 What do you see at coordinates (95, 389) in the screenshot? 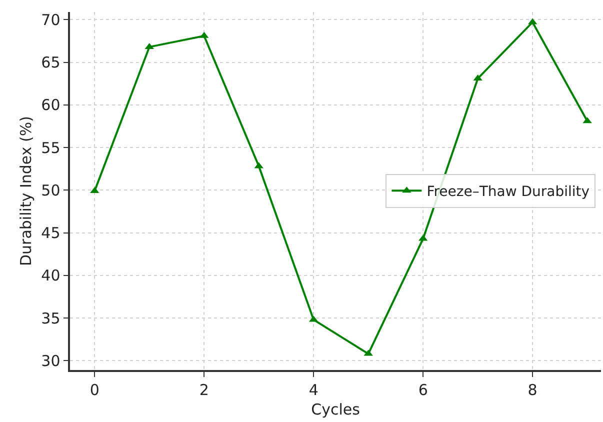
I see `x-tick-label: 0` at bounding box center [95, 389].